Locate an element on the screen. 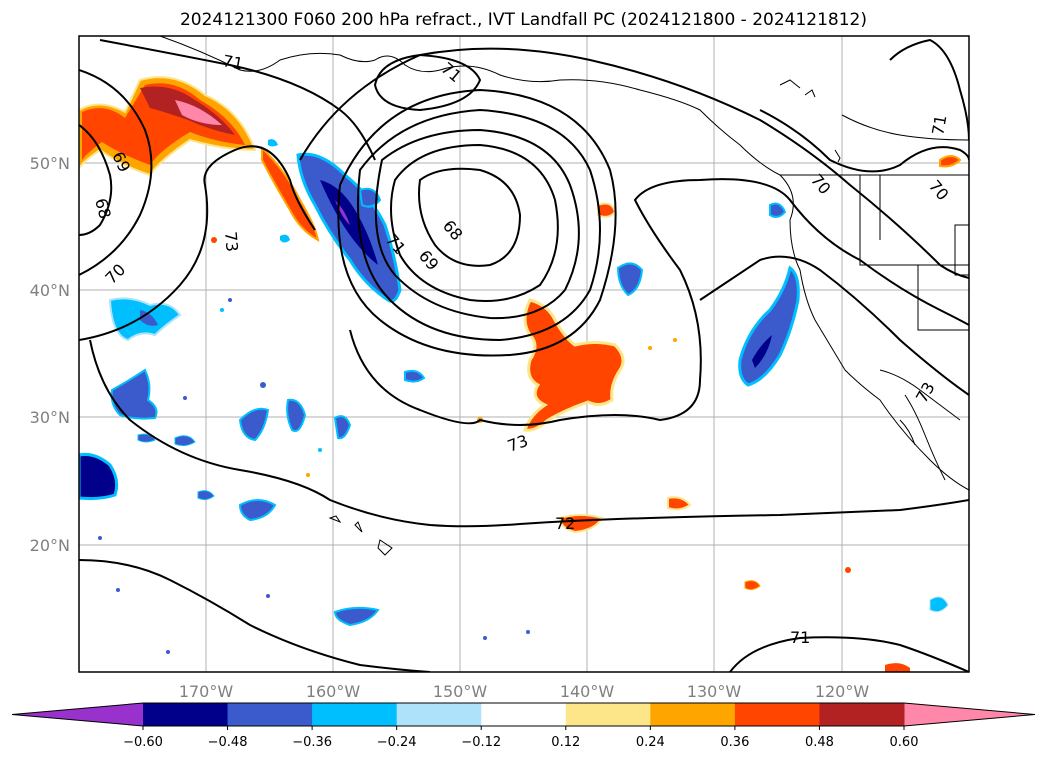 This screenshot has width=1047, height=765. lon-label: 140°W is located at coordinates (587, 691).